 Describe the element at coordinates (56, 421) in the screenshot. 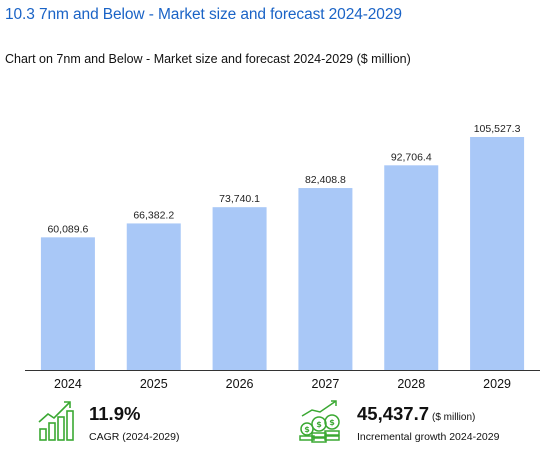

I see `growth-chart-icon` at that location.